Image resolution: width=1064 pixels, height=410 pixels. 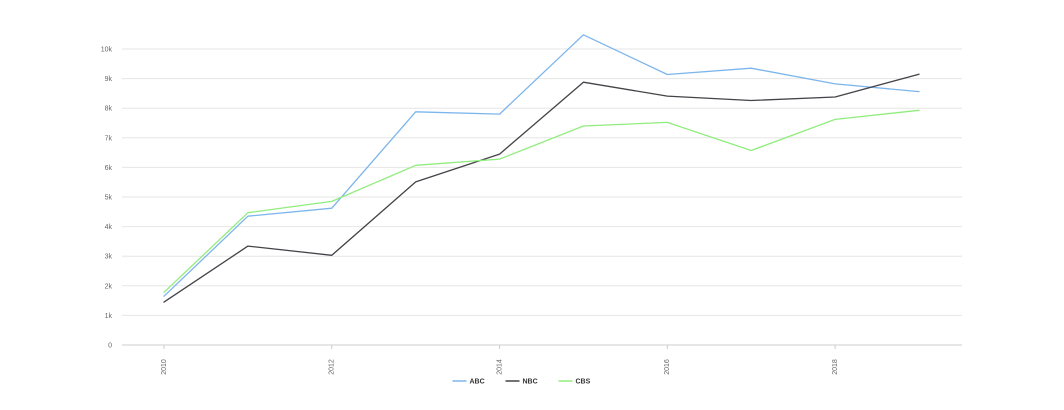 I want to click on y-tick-label: 10k, so click(x=107, y=50).